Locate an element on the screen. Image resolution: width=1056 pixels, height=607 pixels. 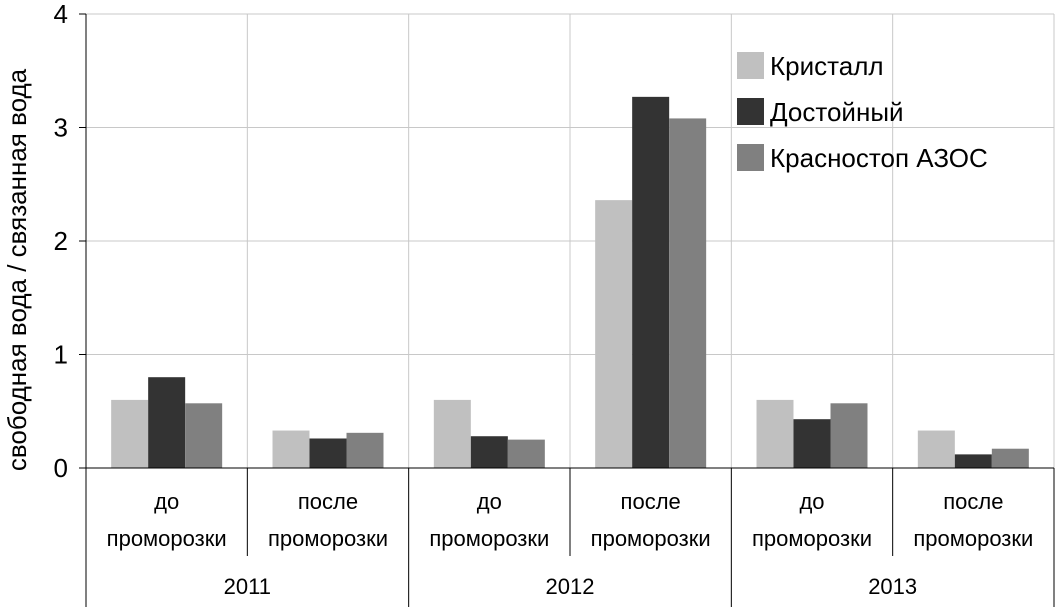
legend: Кристалл Достойный Красностоп АЗОС is located at coordinates (862, 112).